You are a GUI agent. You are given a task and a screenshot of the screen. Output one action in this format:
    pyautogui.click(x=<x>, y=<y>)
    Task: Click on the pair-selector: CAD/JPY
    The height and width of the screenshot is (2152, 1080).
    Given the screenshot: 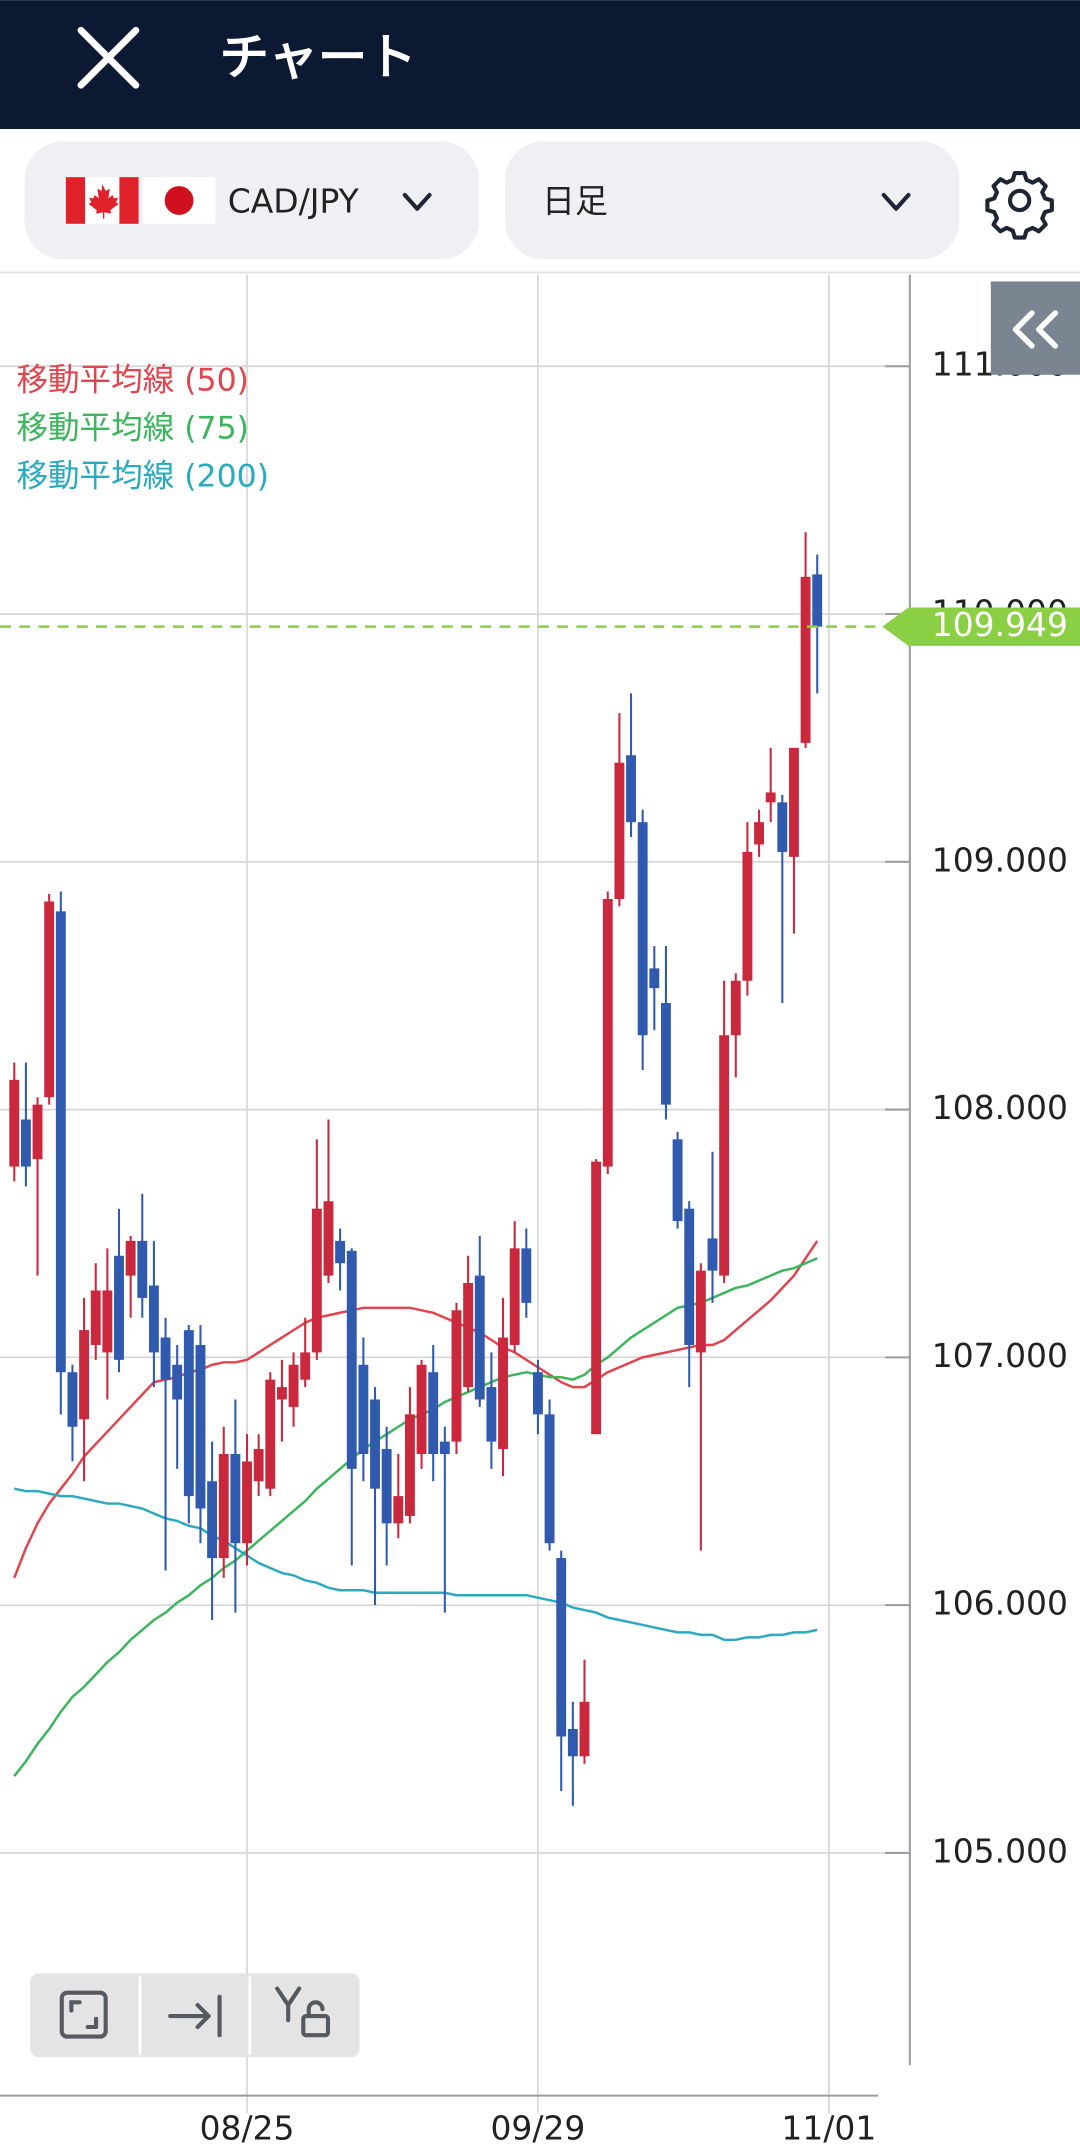 What is the action you would take?
    pyautogui.click(x=251, y=200)
    